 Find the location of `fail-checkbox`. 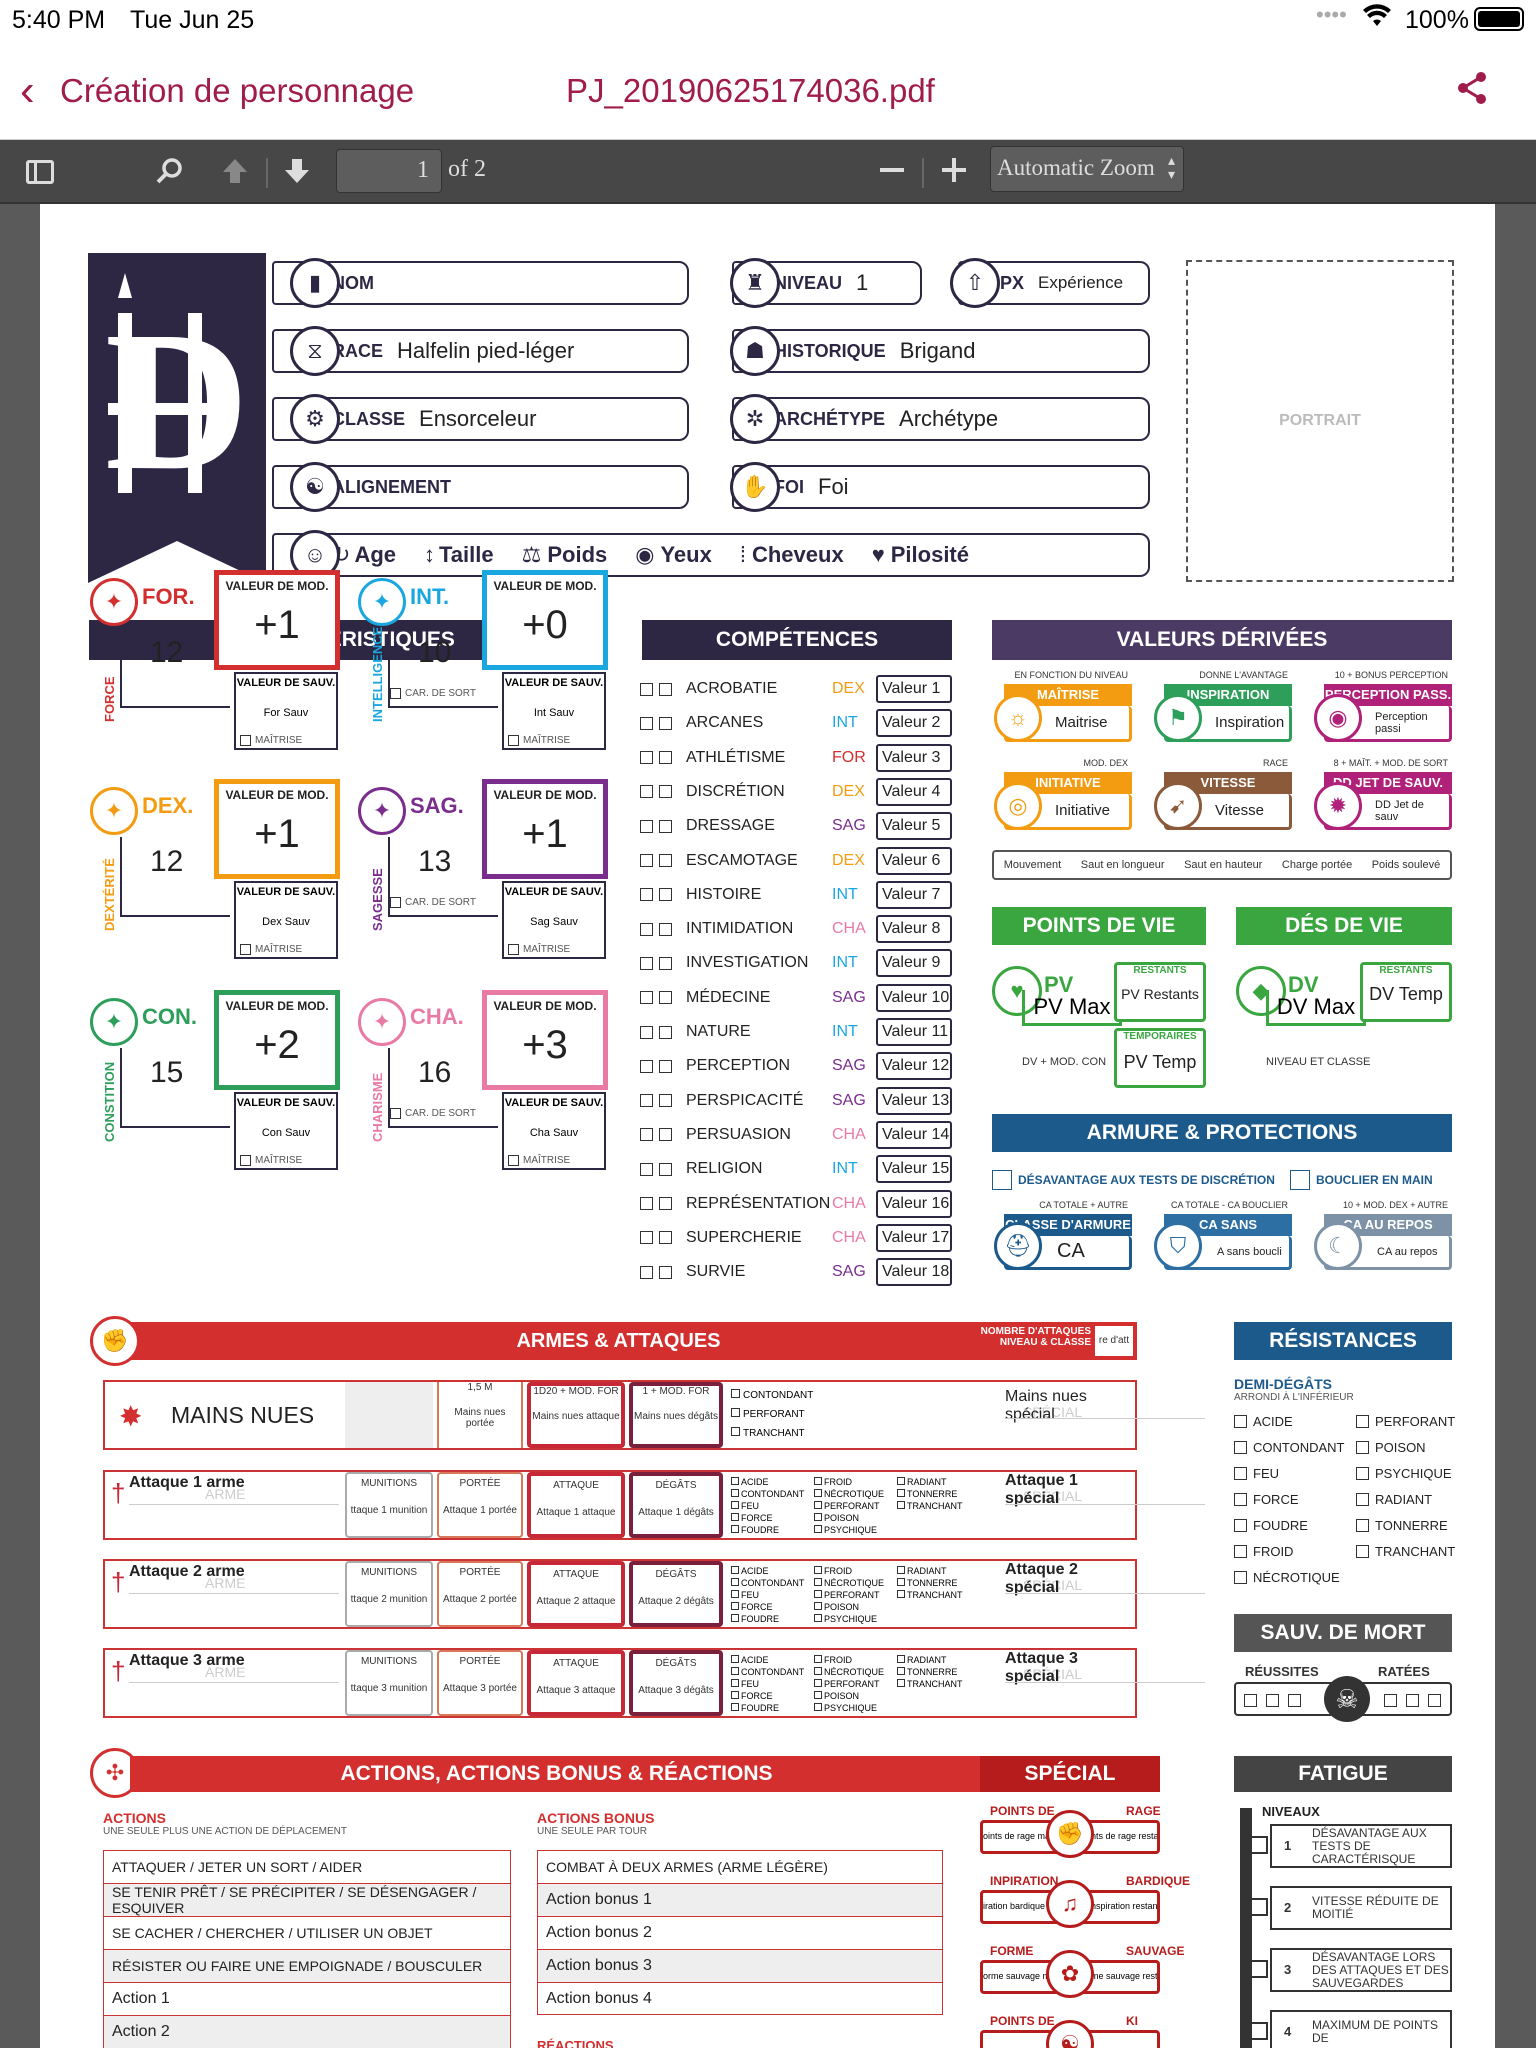

fail-checkbox is located at coordinates (1434, 1700).